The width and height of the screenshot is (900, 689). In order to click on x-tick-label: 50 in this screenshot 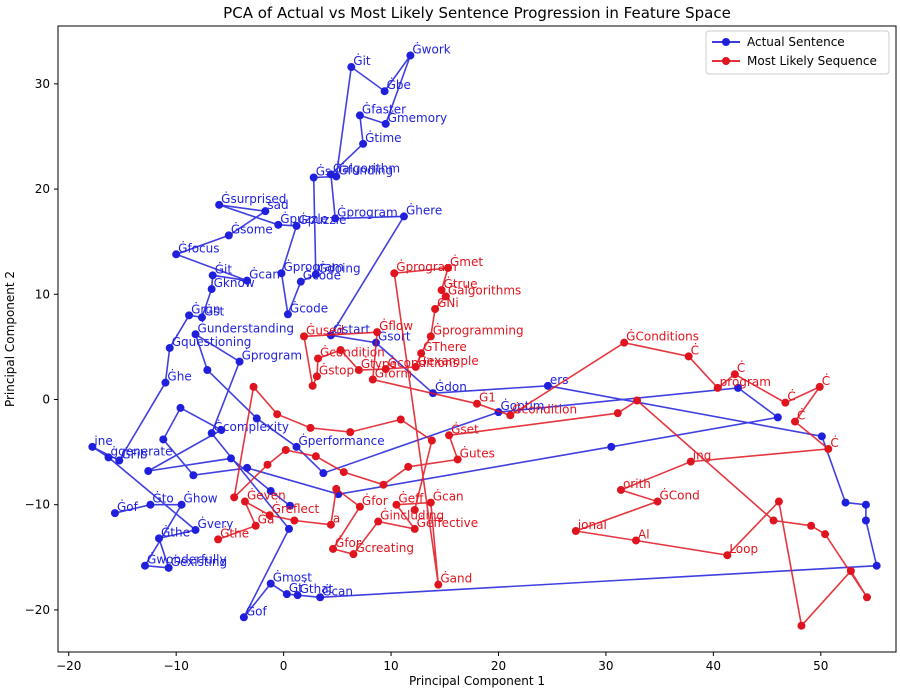, I will do `click(820, 666)`.